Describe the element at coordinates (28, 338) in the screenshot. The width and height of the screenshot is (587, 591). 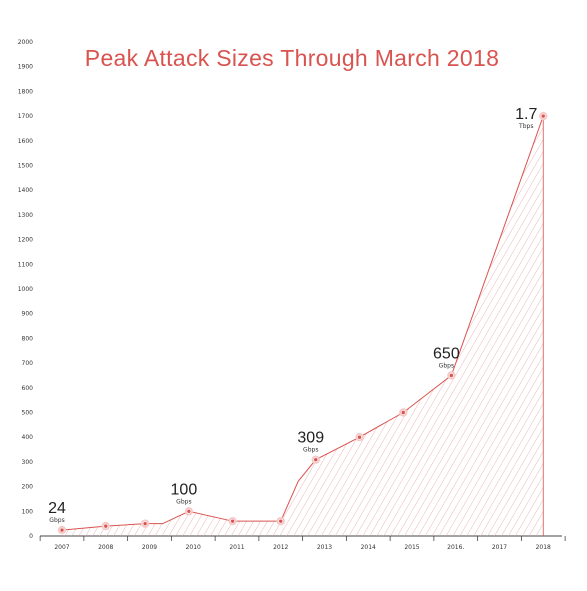
I see `y-tick-label: 800` at that location.